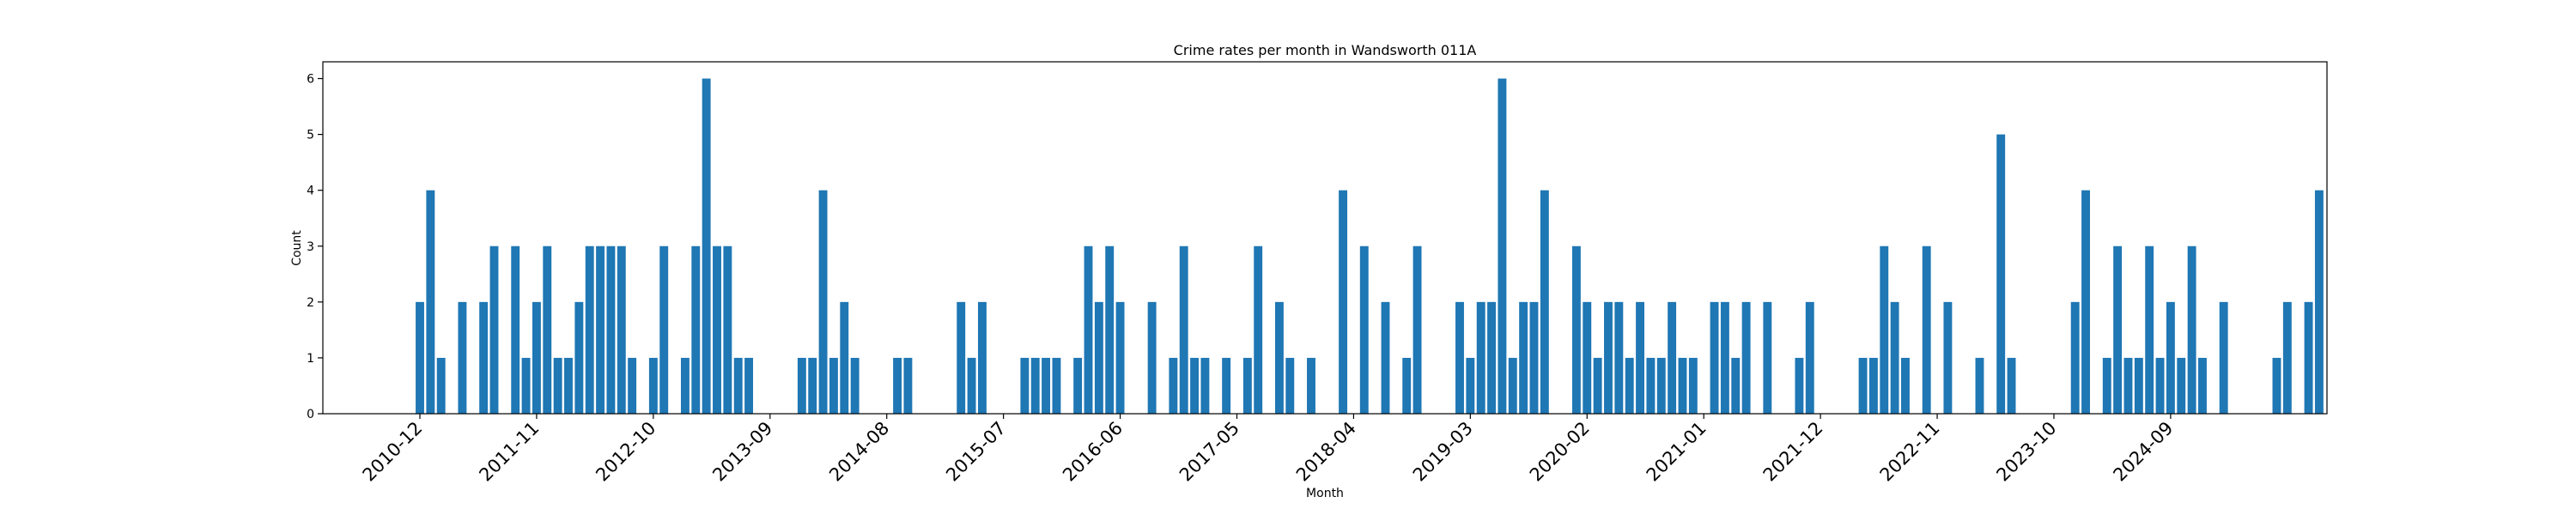 The image size is (2576, 515). What do you see at coordinates (311, 303) in the screenshot?
I see `y-tick-label: 2` at bounding box center [311, 303].